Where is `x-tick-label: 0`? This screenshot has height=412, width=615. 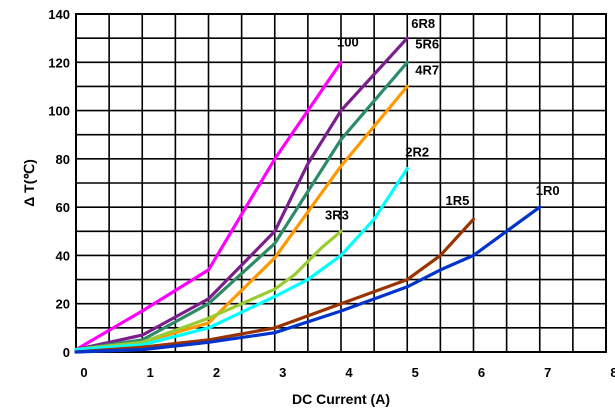 x-tick-label: 0 is located at coordinates (83, 372).